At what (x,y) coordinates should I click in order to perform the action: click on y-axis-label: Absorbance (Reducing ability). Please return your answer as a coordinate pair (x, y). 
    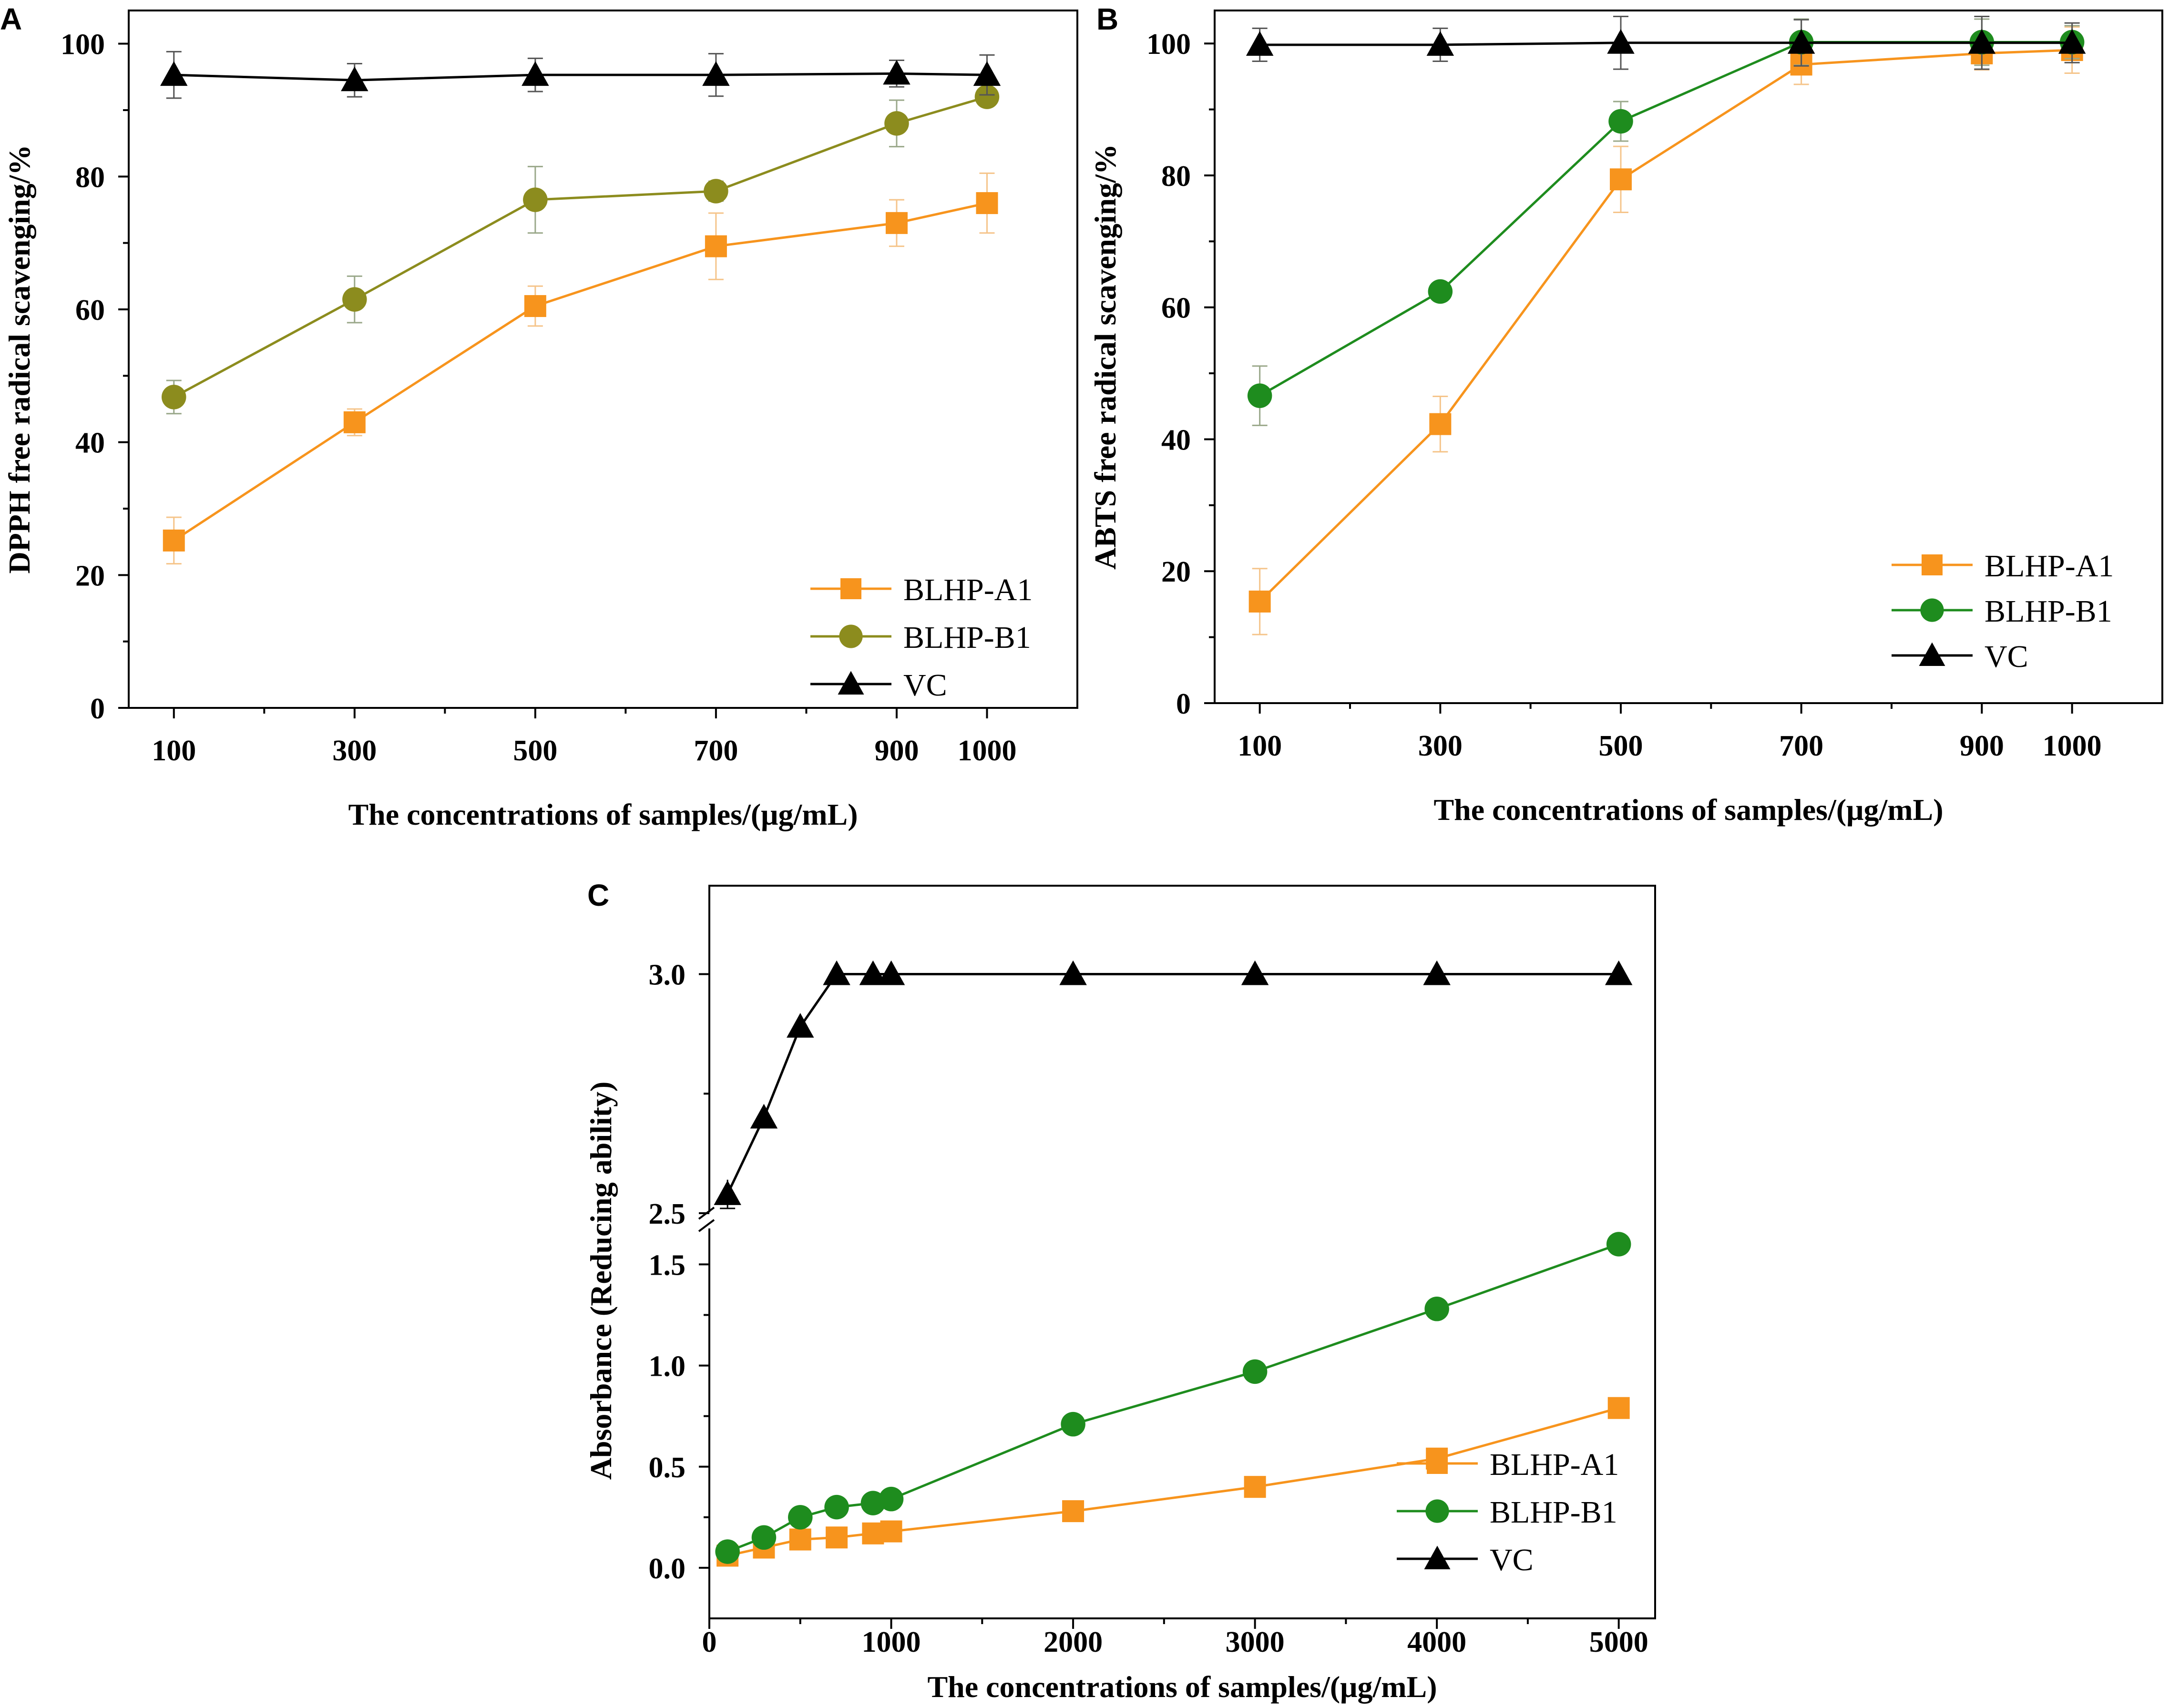
    Looking at the image, I should click on (601, 1281).